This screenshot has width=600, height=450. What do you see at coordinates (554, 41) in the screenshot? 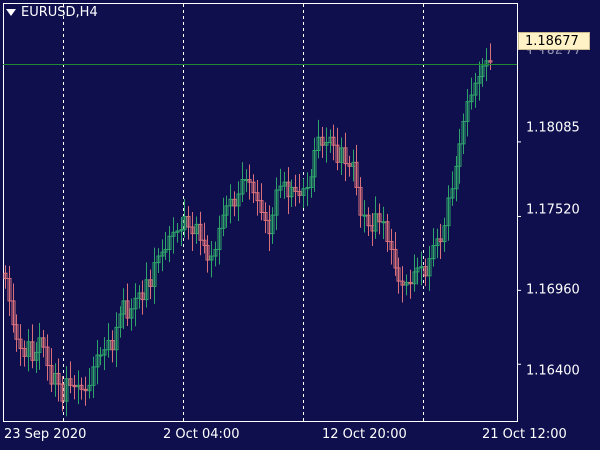
I see `current-price-box: 1.18677` at bounding box center [554, 41].